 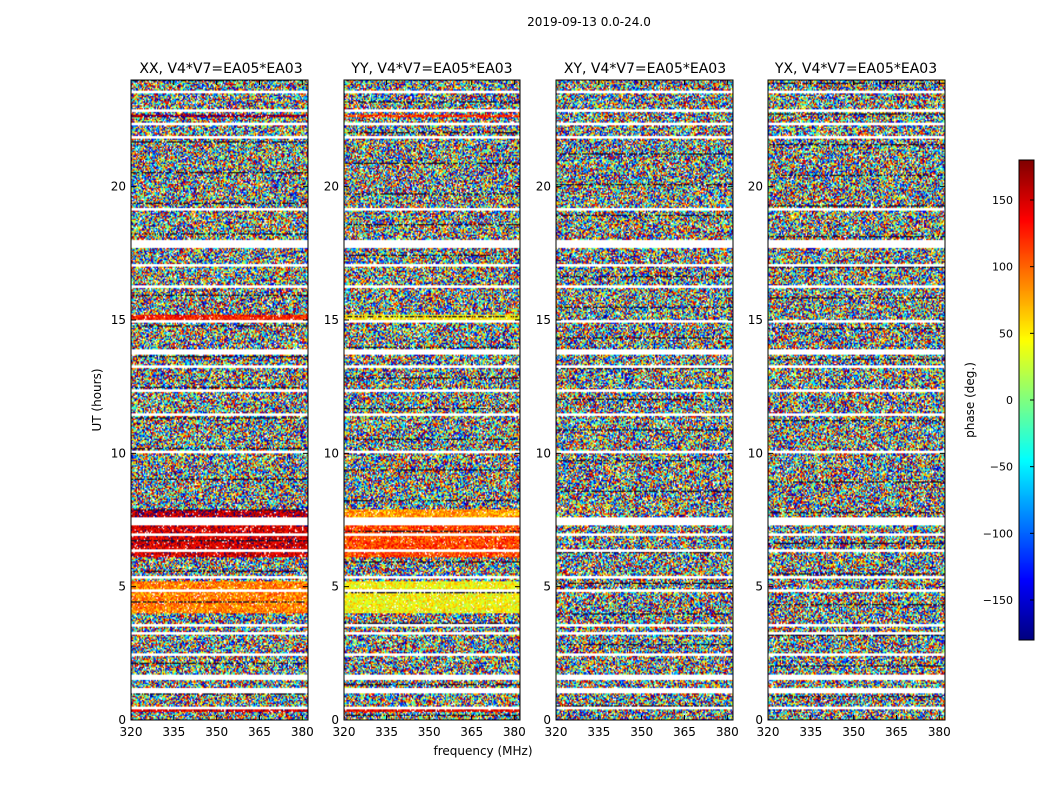 What do you see at coordinates (1006, 333) in the screenshot?
I see `colorbar-tick-label: 50` at bounding box center [1006, 333].